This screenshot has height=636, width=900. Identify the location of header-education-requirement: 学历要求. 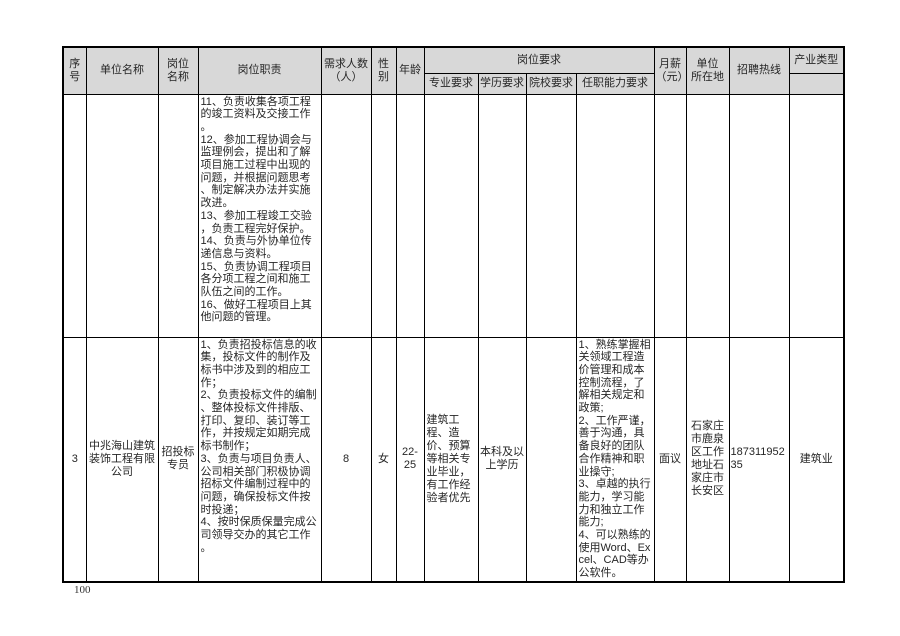
(502, 83).